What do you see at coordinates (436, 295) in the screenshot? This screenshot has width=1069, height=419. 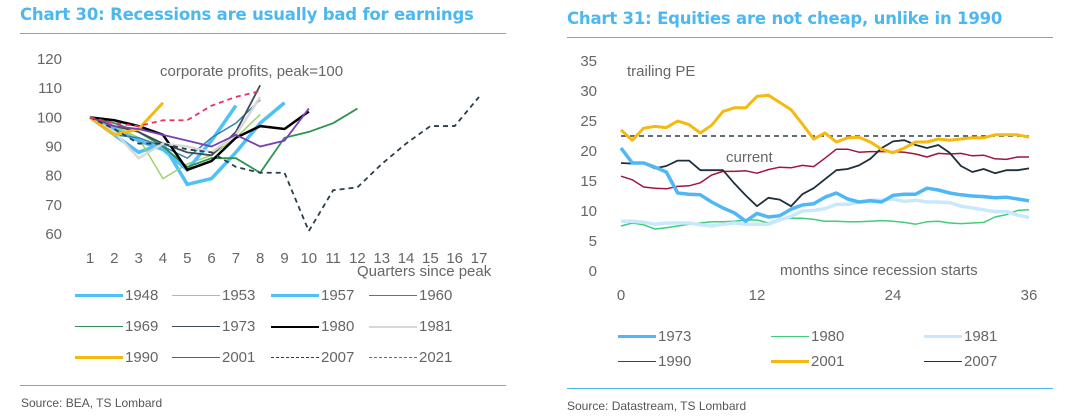 I see `legend-label: 1960` at bounding box center [436, 295].